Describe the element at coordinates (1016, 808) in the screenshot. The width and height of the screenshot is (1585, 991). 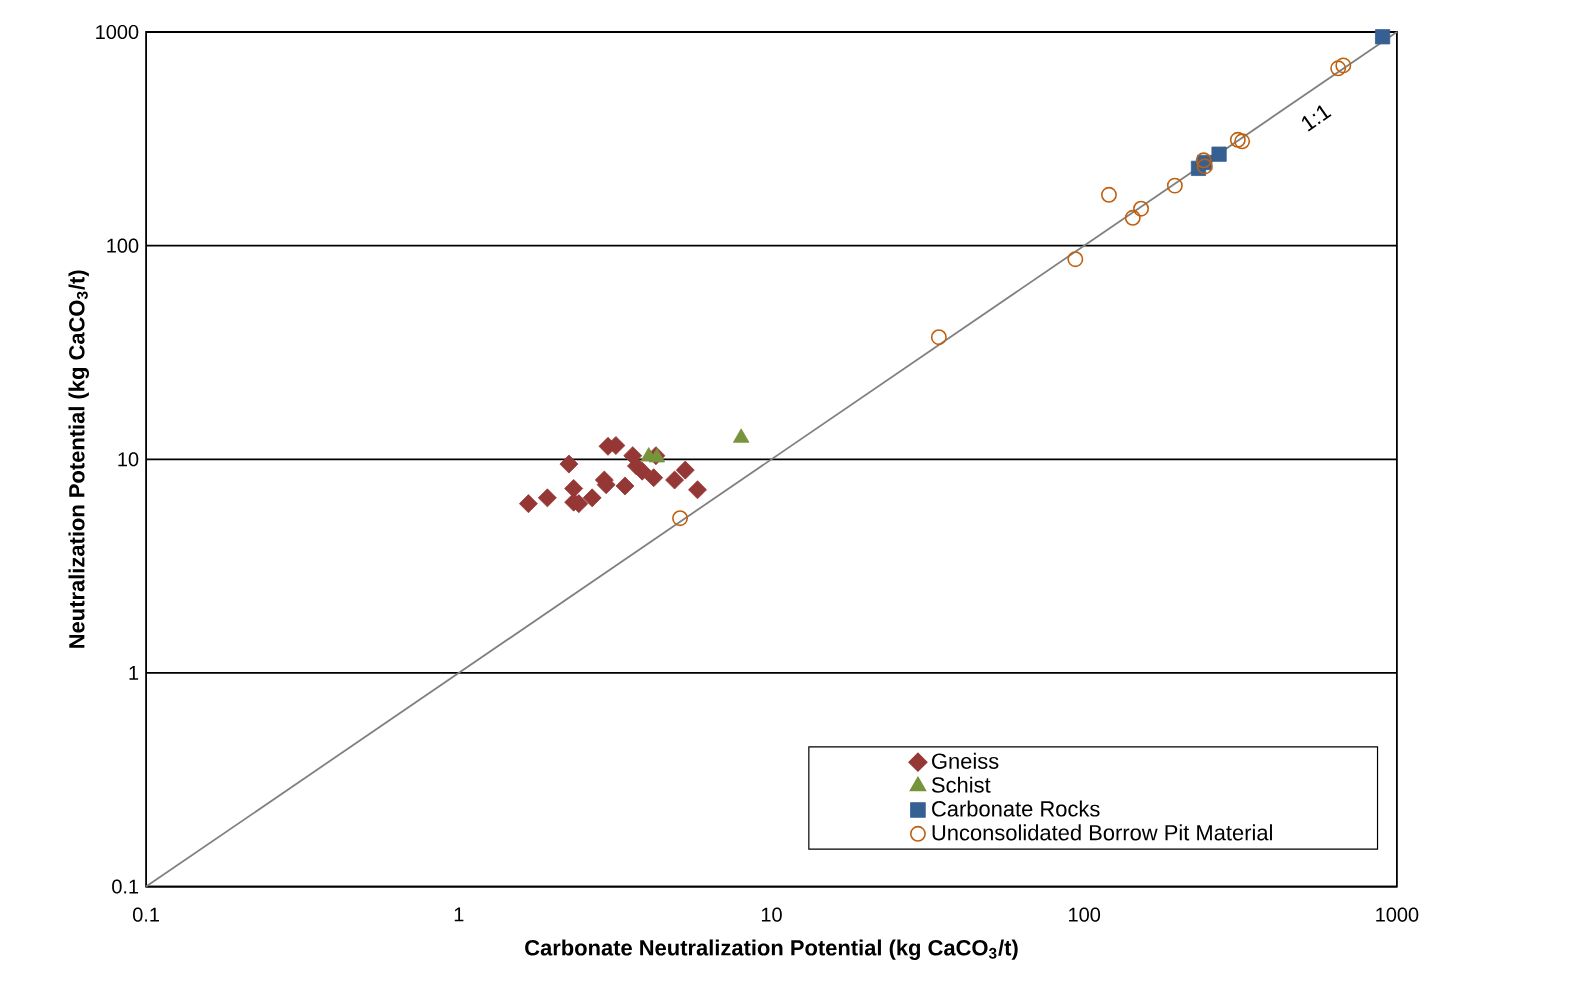
I see `legend-label: Carbonate Rocks` at that location.